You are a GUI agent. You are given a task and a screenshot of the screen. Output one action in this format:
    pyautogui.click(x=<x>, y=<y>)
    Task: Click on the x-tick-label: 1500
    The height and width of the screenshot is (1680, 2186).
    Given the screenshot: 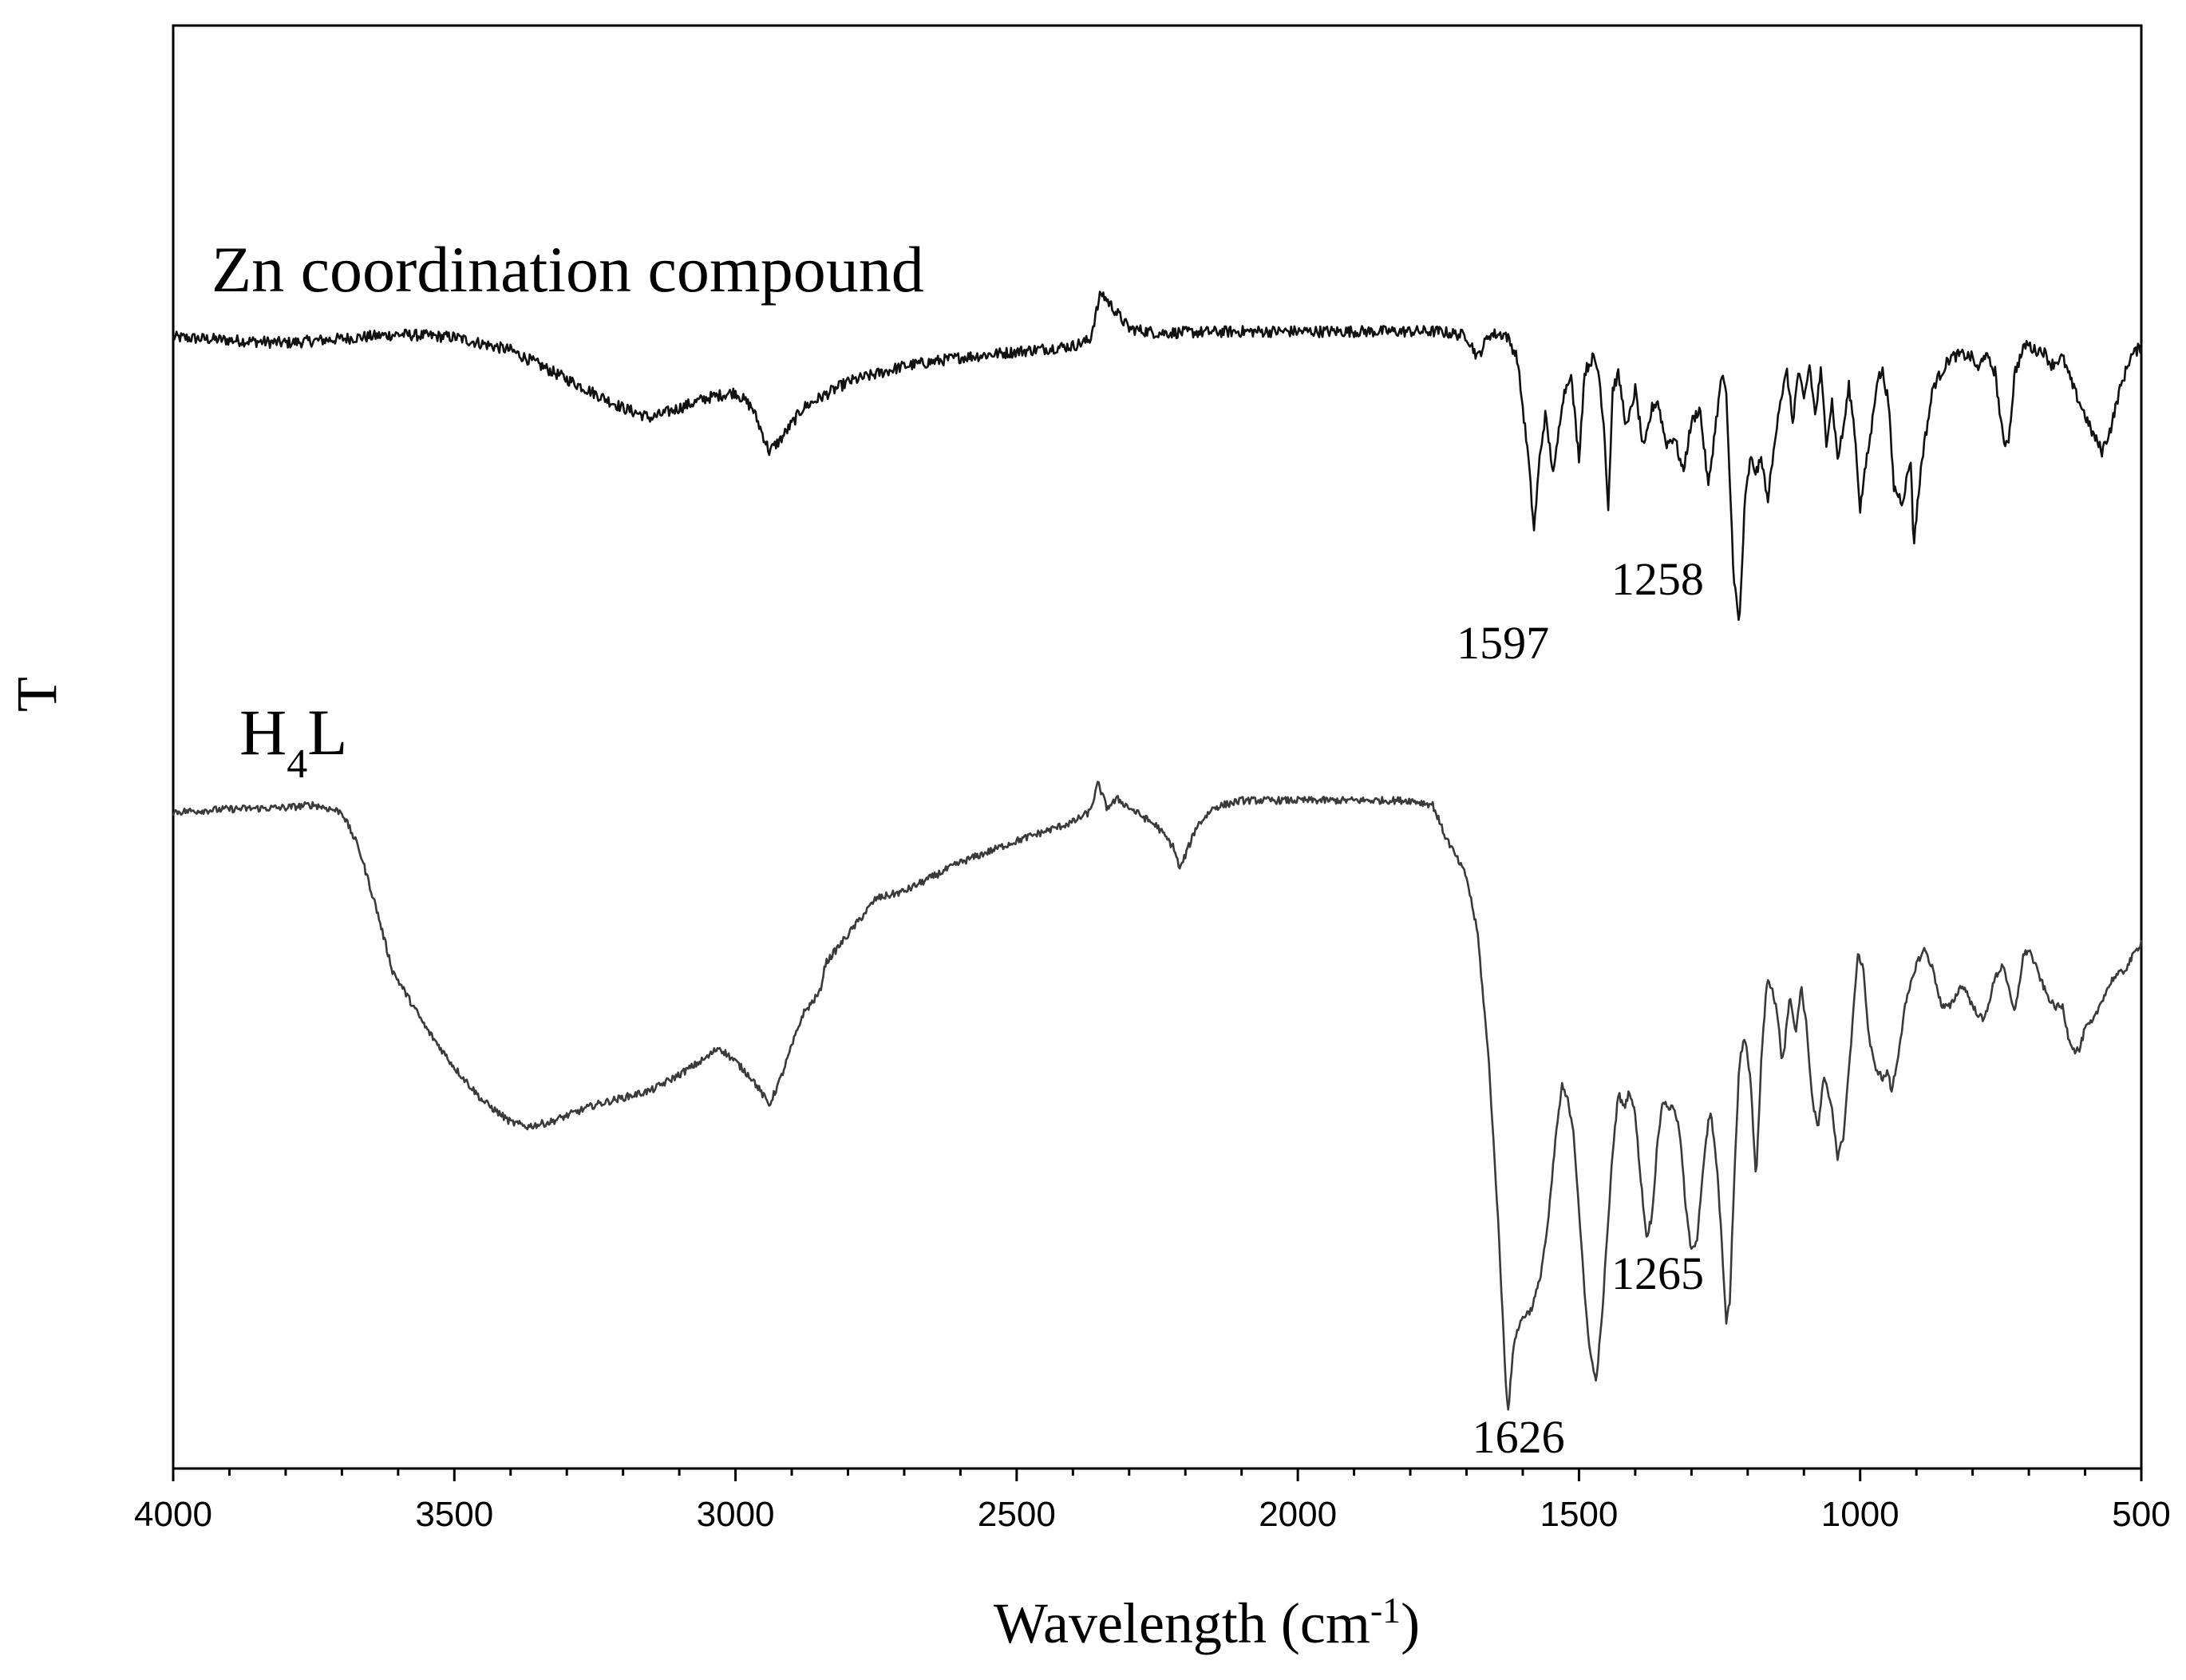 What is the action you would take?
    pyautogui.click(x=1579, y=1514)
    